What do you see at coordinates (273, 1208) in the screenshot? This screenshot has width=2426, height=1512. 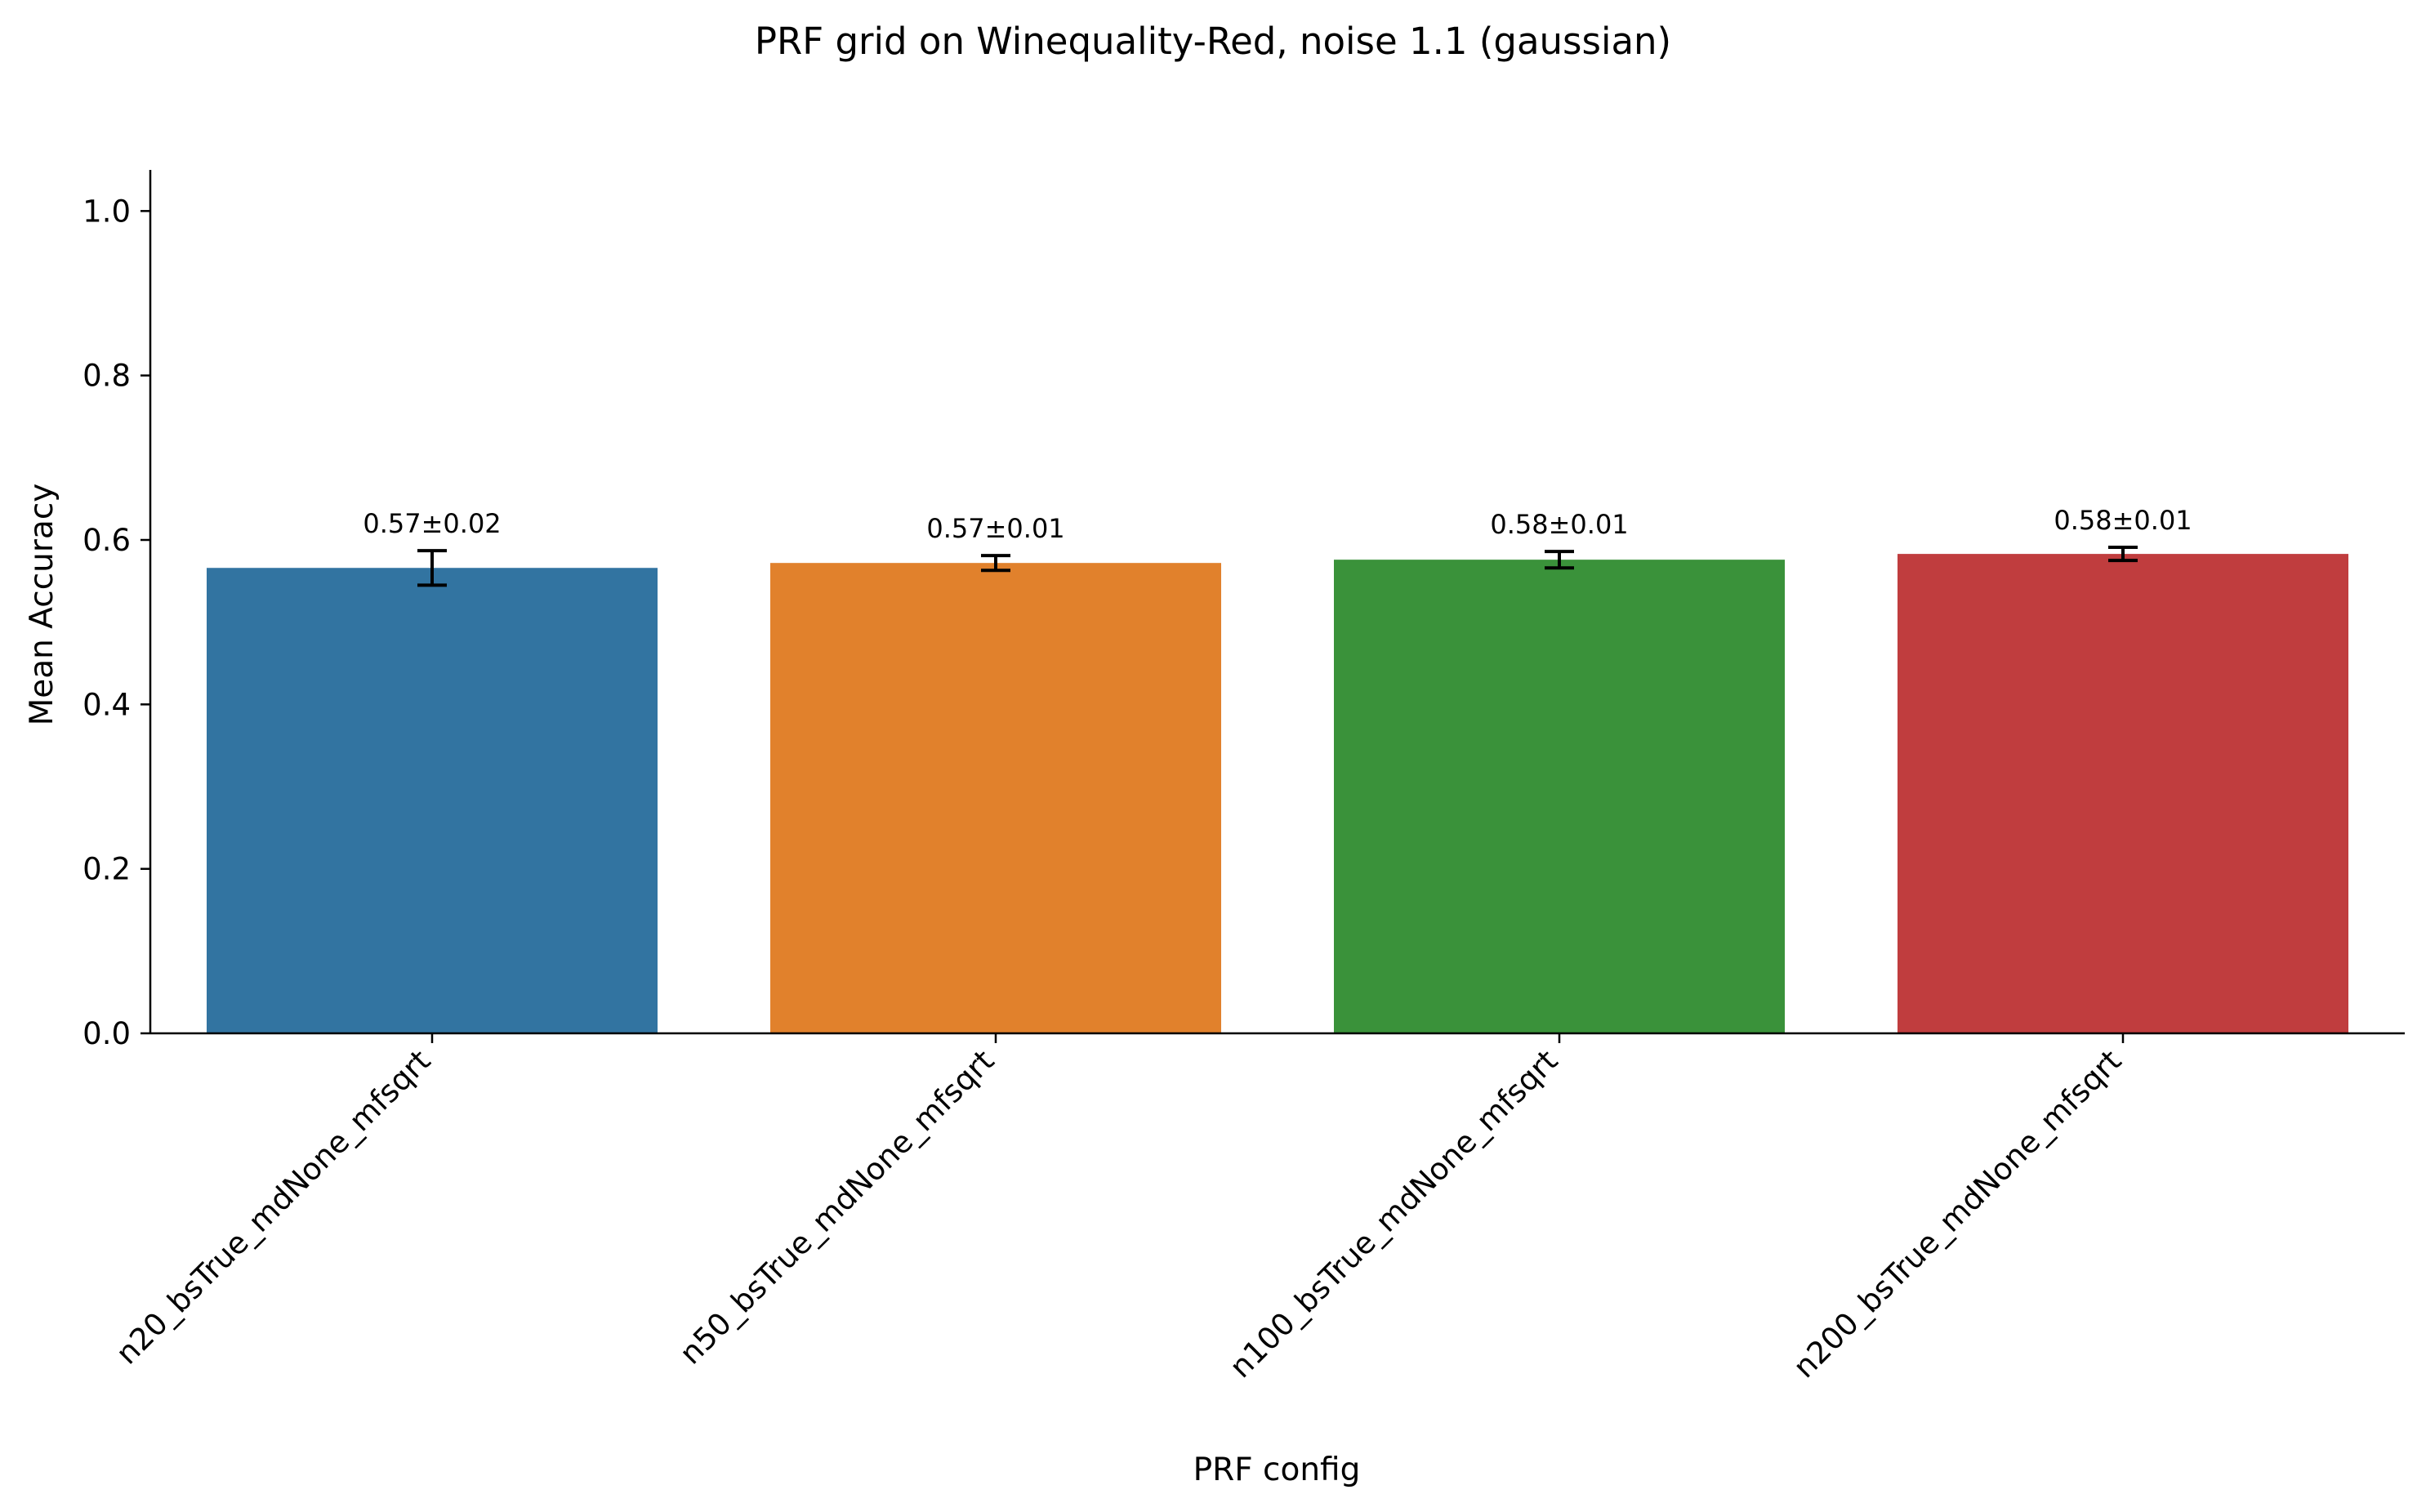 I see `x-tick-label: n20_bsTrue_mdNone_mfsqrt` at bounding box center [273, 1208].